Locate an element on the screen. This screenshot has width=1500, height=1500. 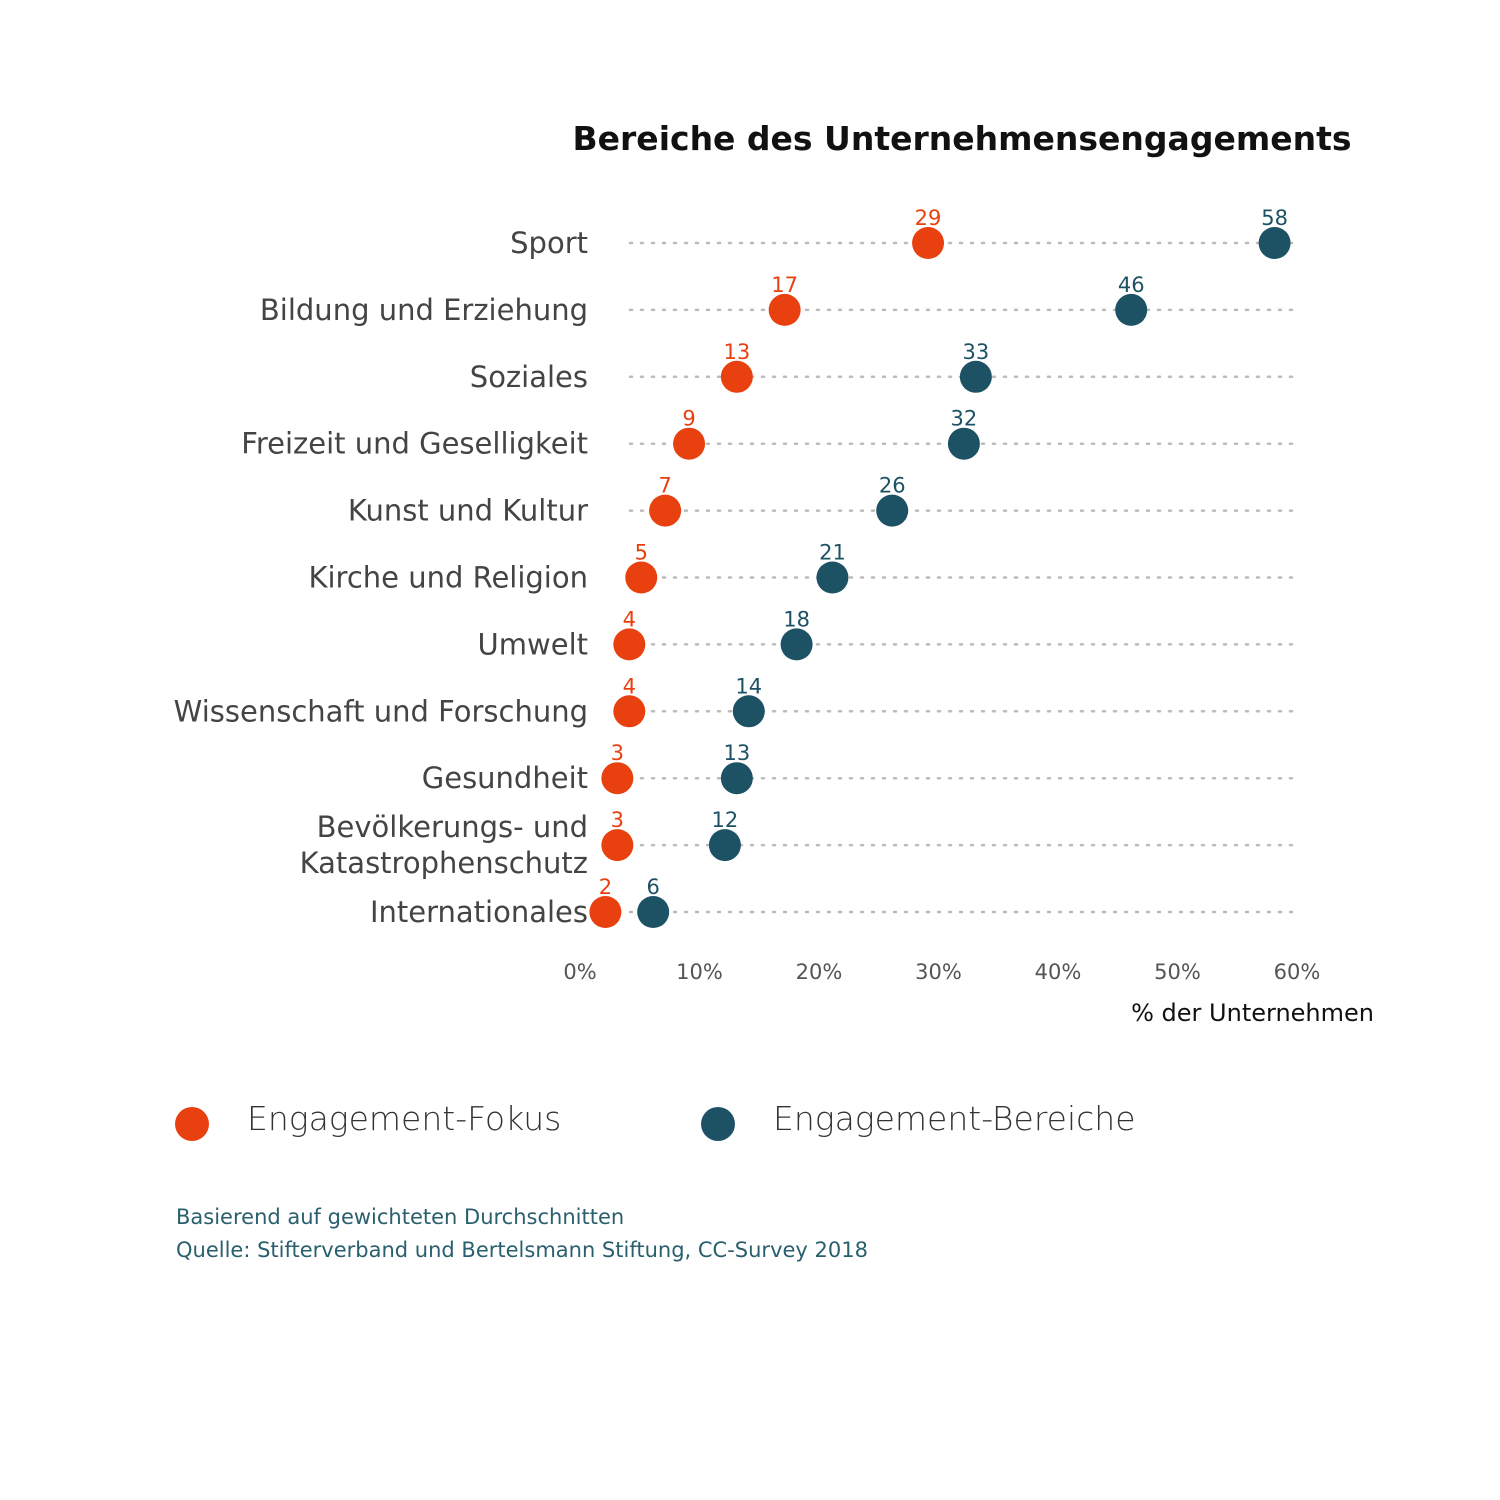
data-label: 12 is located at coordinates (725, 820).